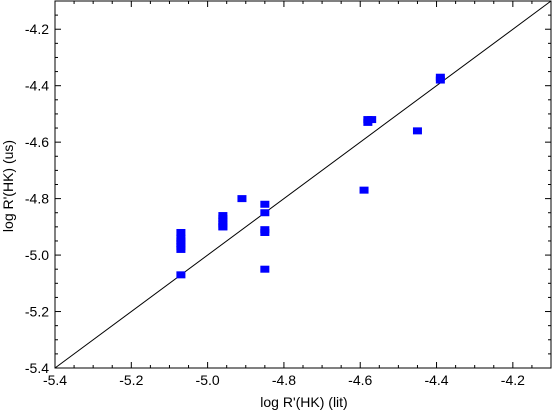  Describe the element at coordinates (8, 186) in the screenshot. I see `y-axis-title: log R'(HK) (us)` at that location.